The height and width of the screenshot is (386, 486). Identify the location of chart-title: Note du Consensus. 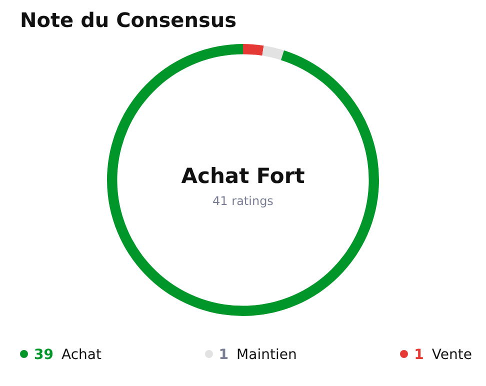
(128, 20).